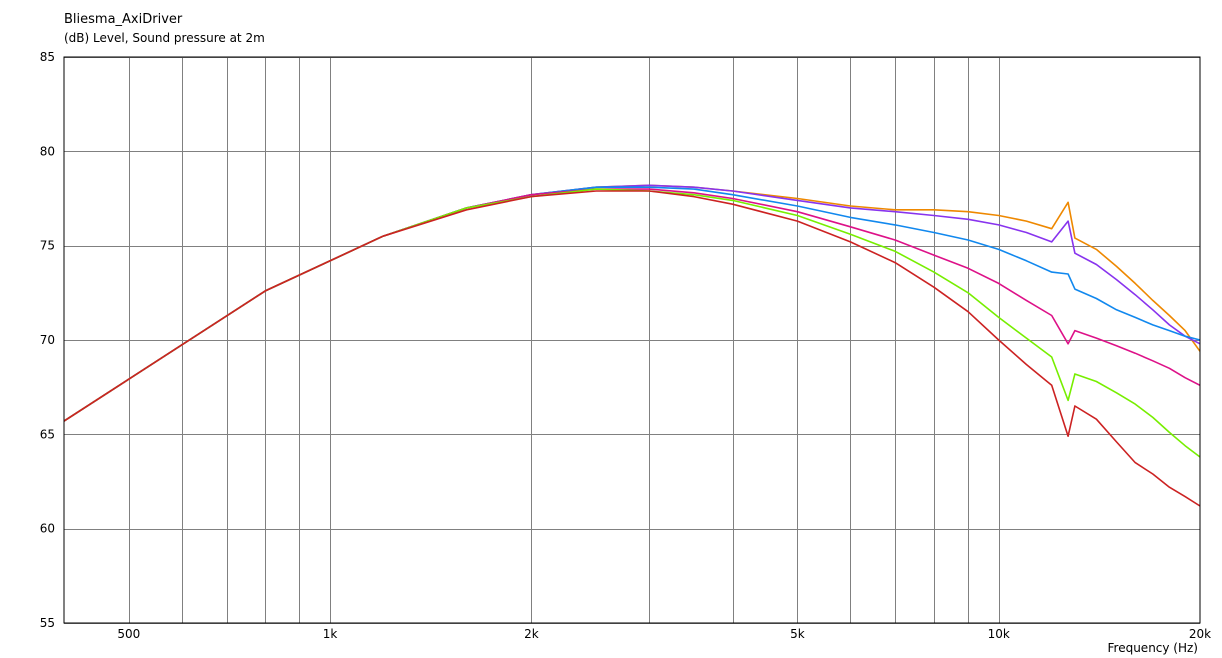  I want to click on x-tick-label: 5k, so click(797, 634).